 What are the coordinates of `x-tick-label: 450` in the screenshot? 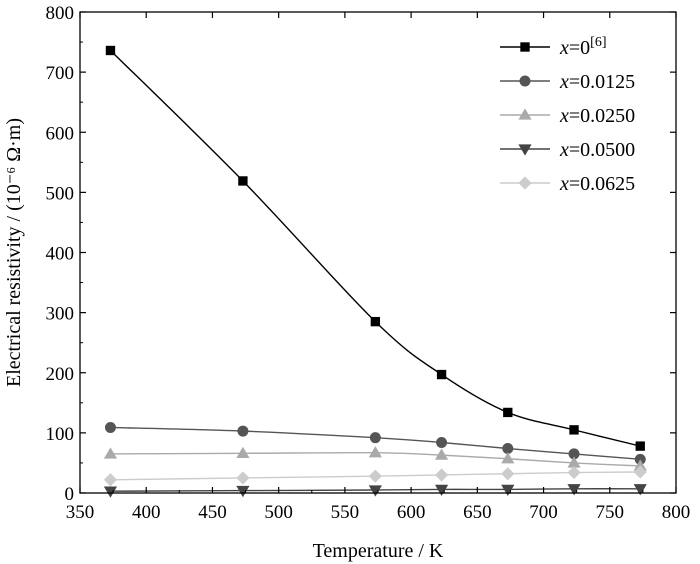 It's located at (212, 512).